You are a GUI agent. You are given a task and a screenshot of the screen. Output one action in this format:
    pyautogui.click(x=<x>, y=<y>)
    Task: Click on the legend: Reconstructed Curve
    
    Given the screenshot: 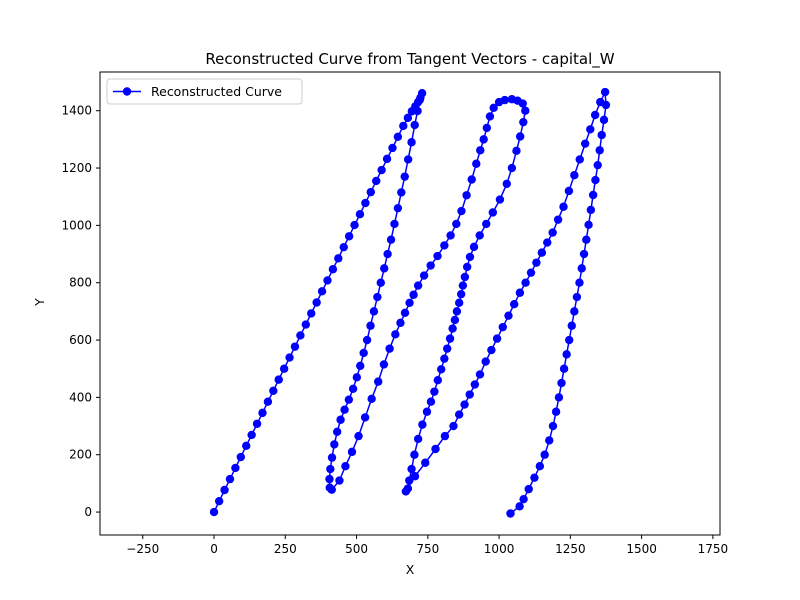 What is the action you would take?
    pyautogui.click(x=204, y=91)
    